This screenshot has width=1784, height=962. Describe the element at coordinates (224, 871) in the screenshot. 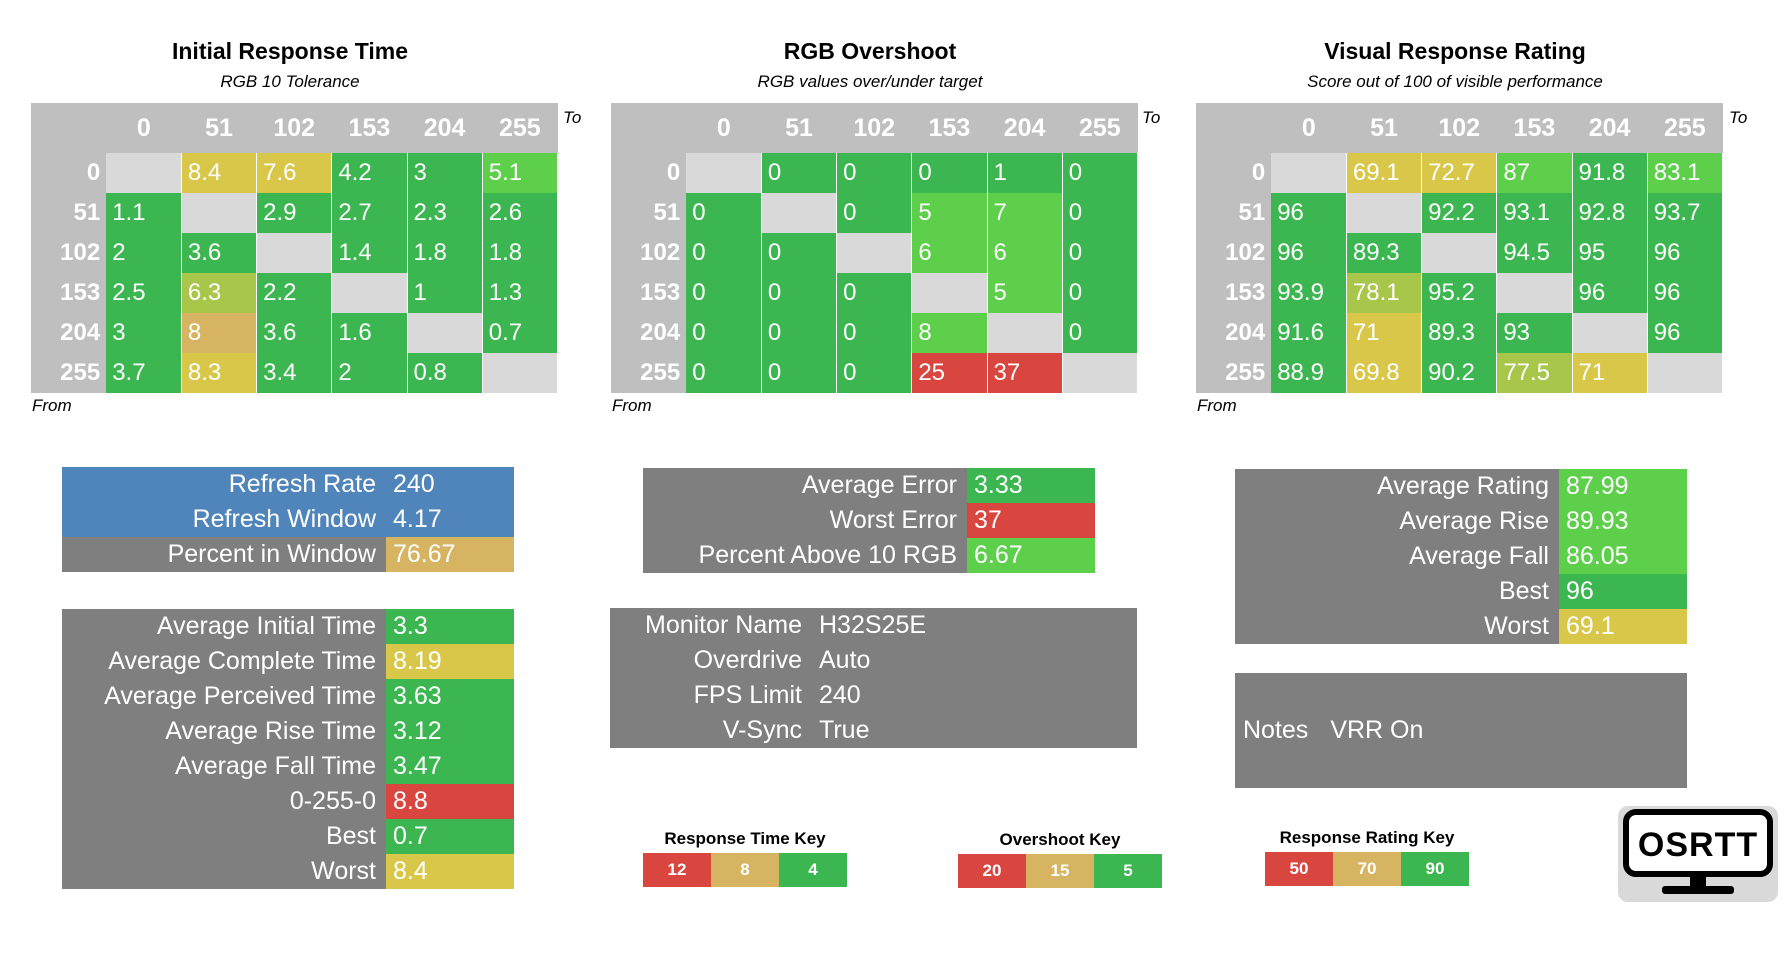

I see `stat-label: Worst` at that location.